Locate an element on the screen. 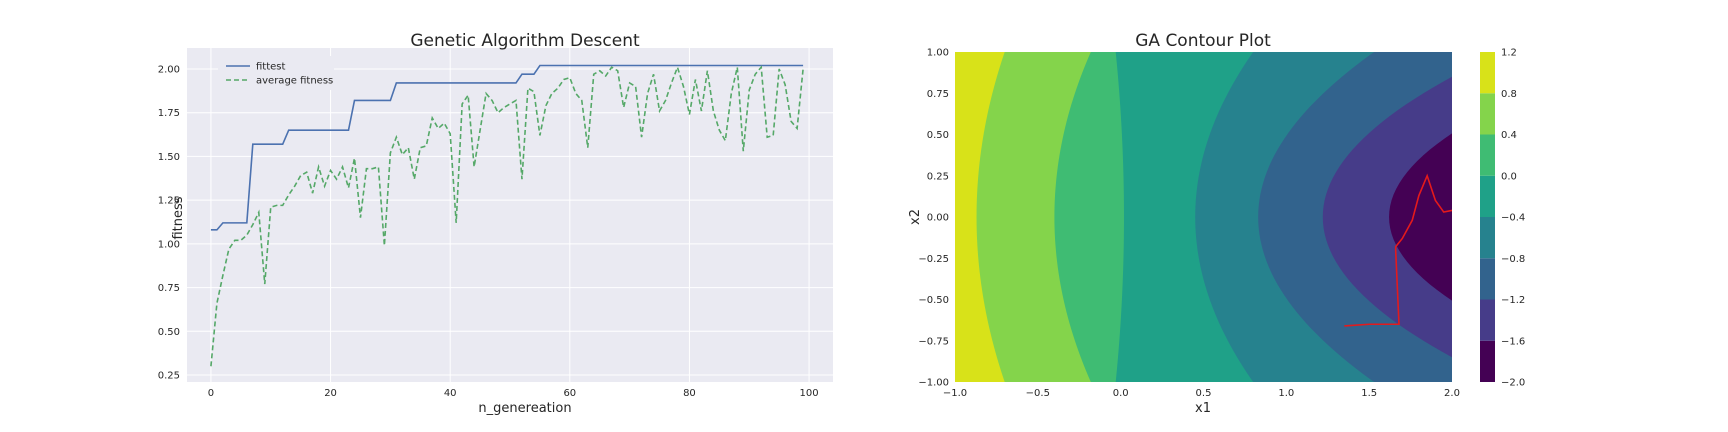  series-line-fittest is located at coordinates (507, 147).